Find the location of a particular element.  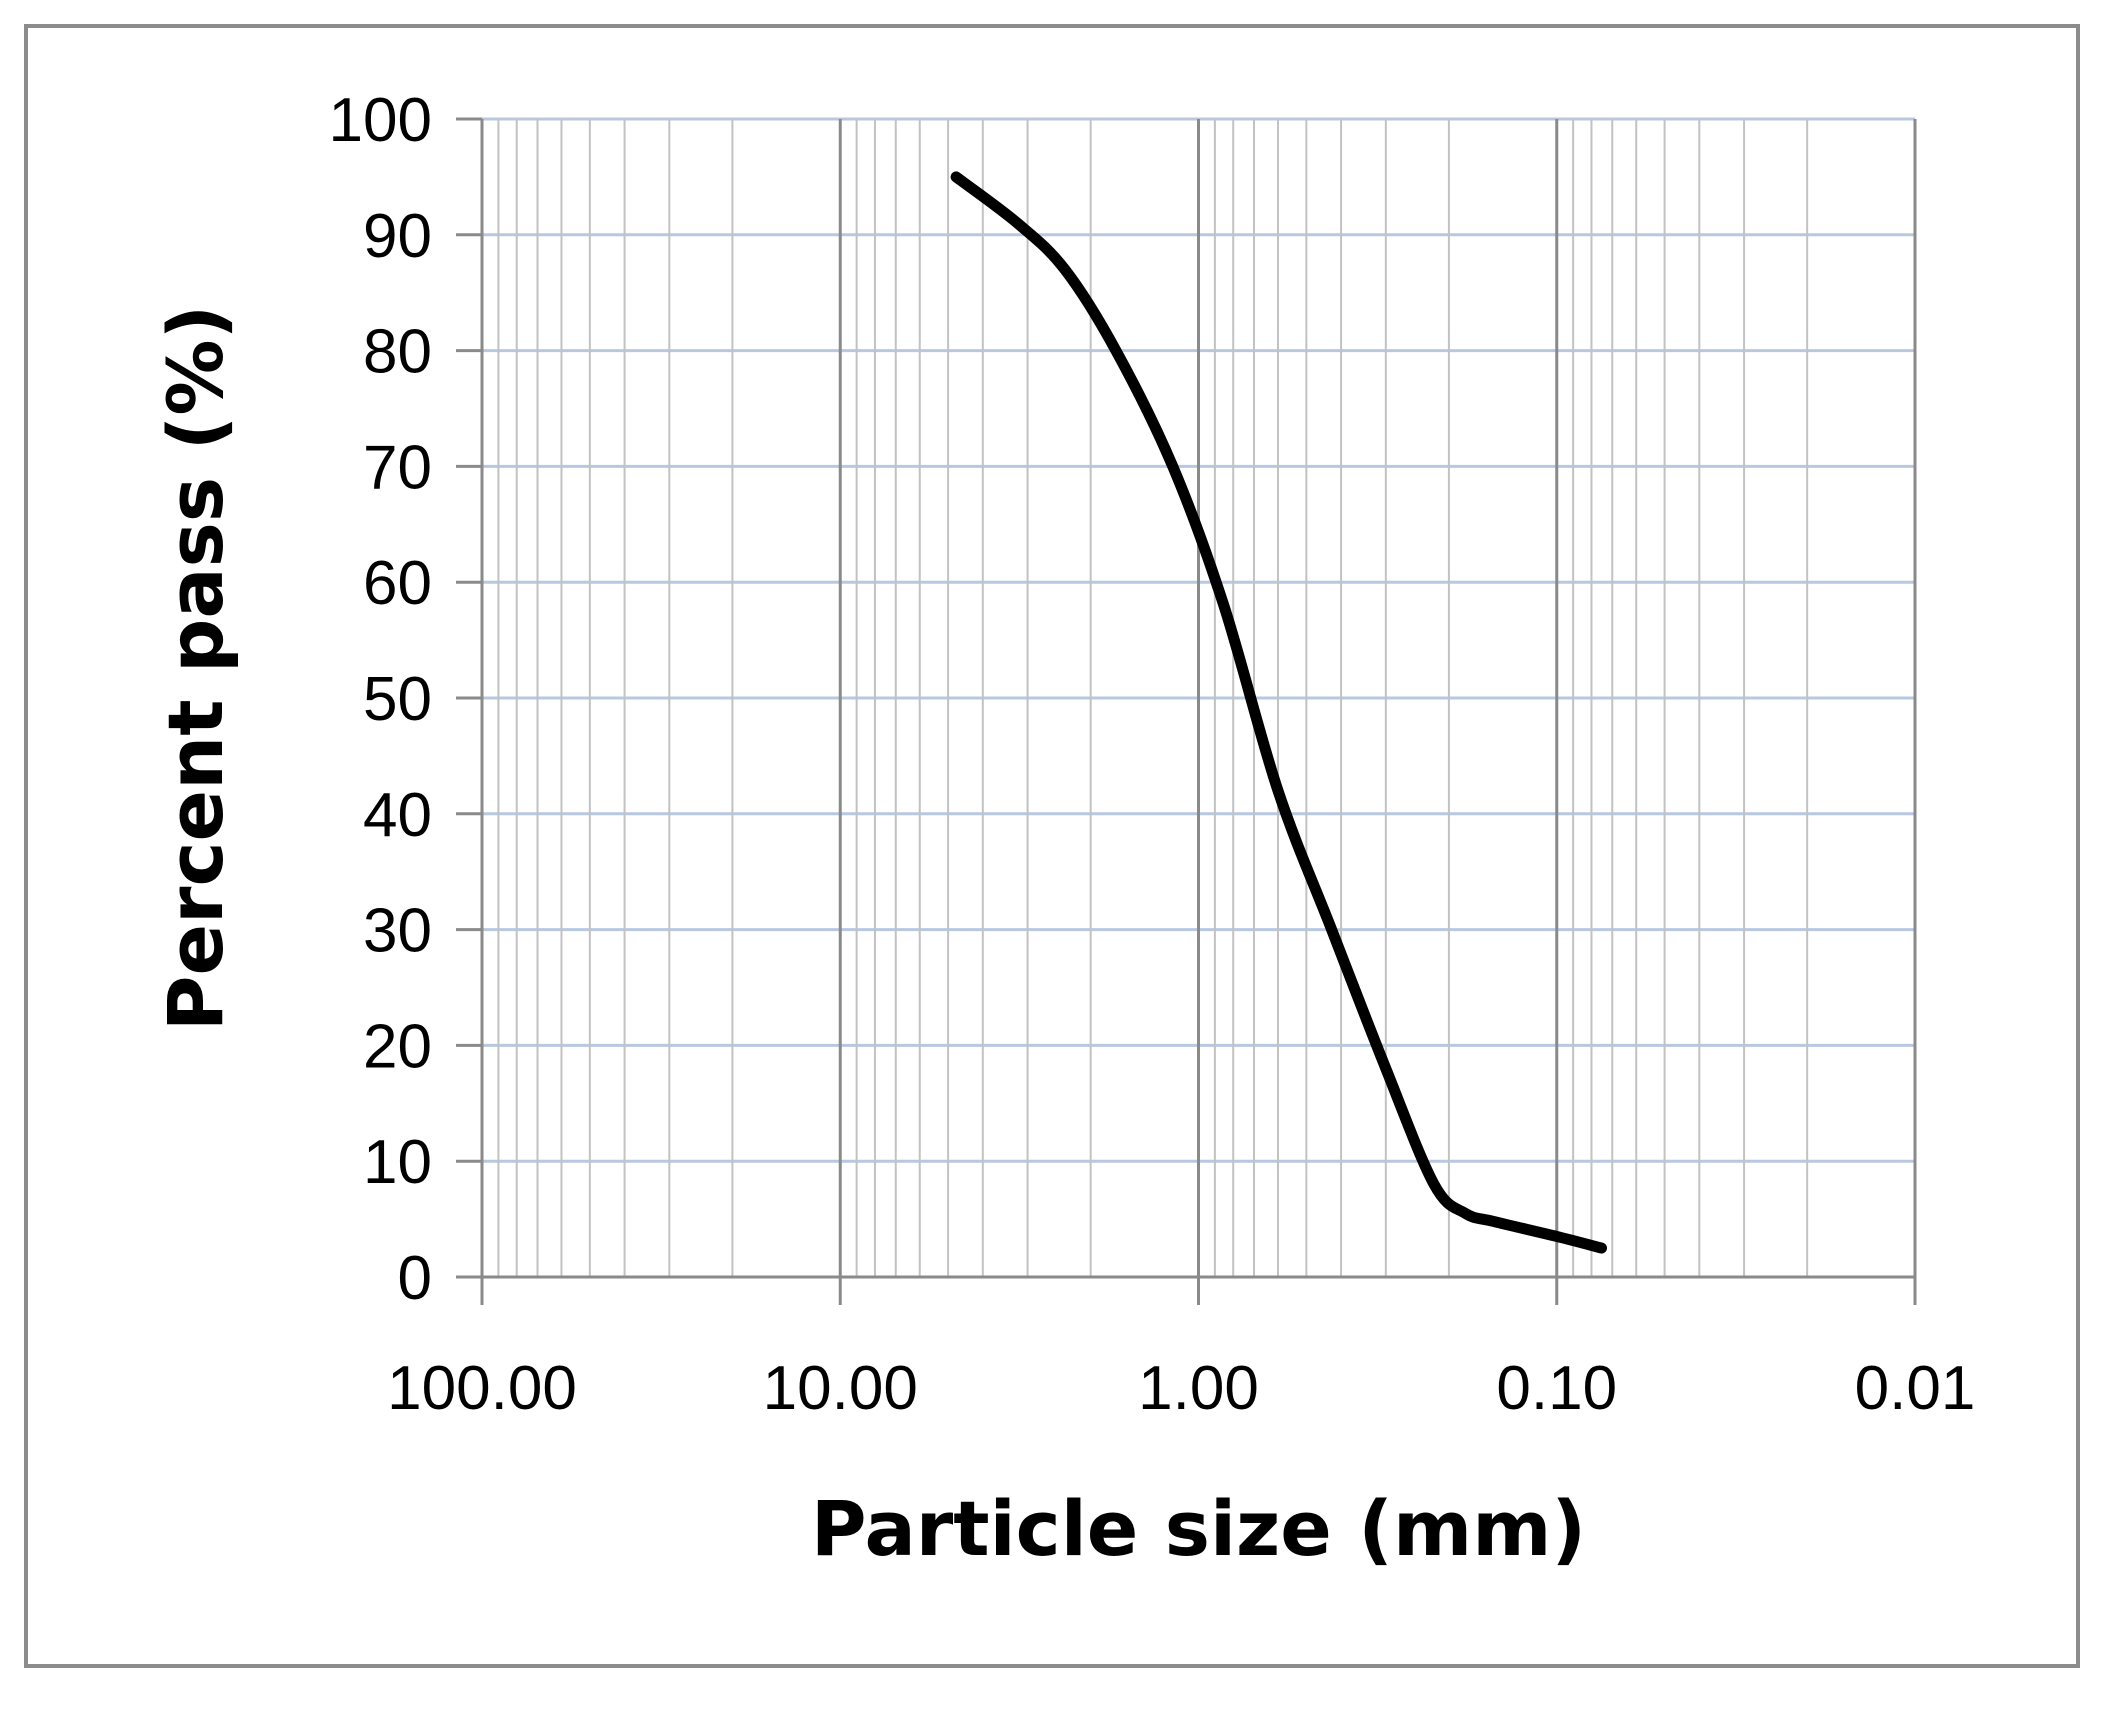

y-tick-label: 30 is located at coordinates (397, 931).